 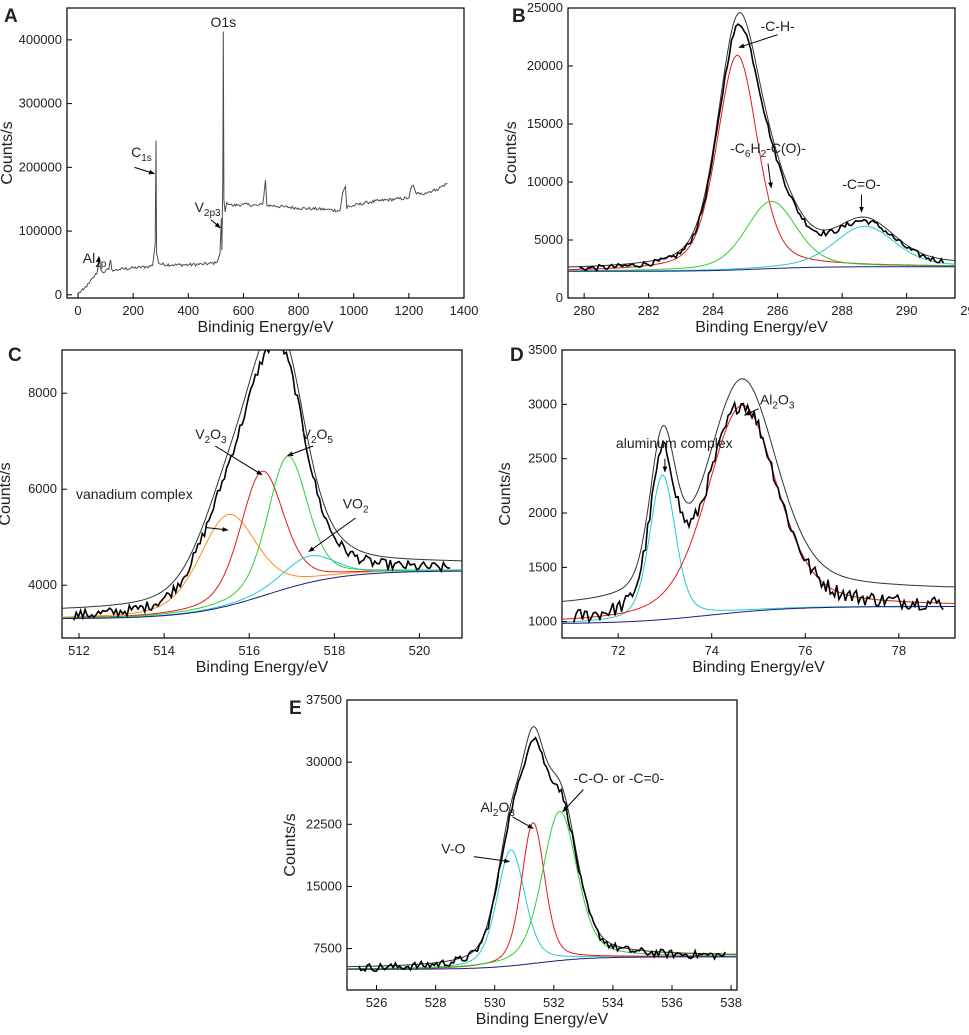 I want to click on series-peak-aluminum-complex, so click(x=758, y=548).